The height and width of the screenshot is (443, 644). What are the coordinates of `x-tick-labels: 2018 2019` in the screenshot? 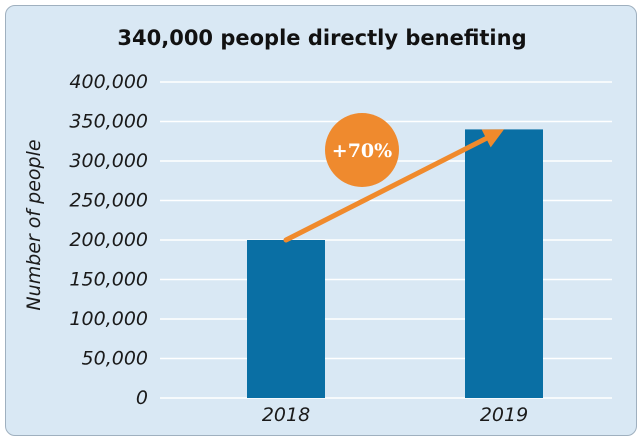 It's located at (395, 415).